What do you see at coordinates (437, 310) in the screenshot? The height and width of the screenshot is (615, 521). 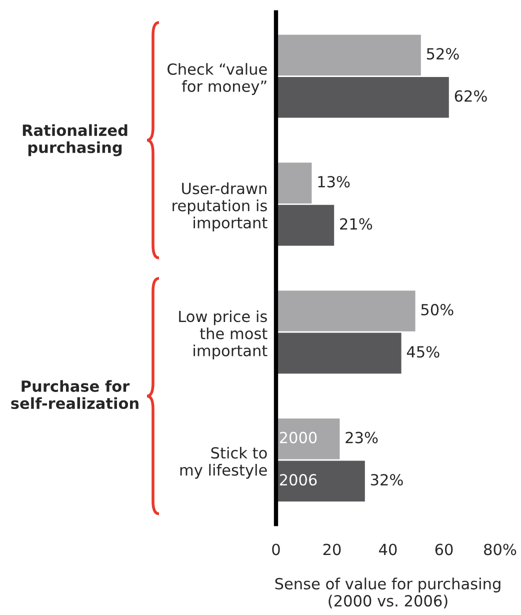 I see `data-label: 50%` at bounding box center [437, 310].